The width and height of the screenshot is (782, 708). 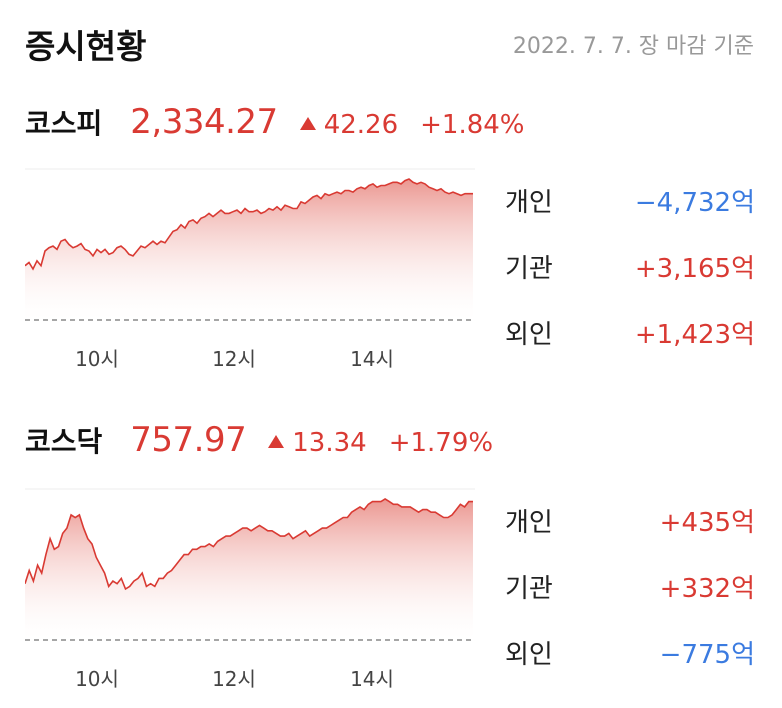 I want to click on kosdaq-change: 13.34, so click(x=329, y=443).